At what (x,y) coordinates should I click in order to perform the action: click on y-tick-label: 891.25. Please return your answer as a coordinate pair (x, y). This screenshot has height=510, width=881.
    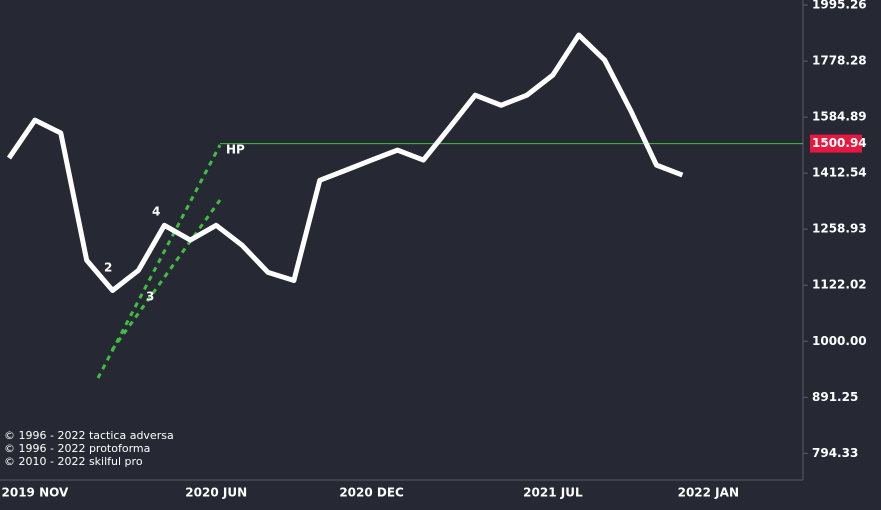
    Looking at the image, I should click on (835, 397).